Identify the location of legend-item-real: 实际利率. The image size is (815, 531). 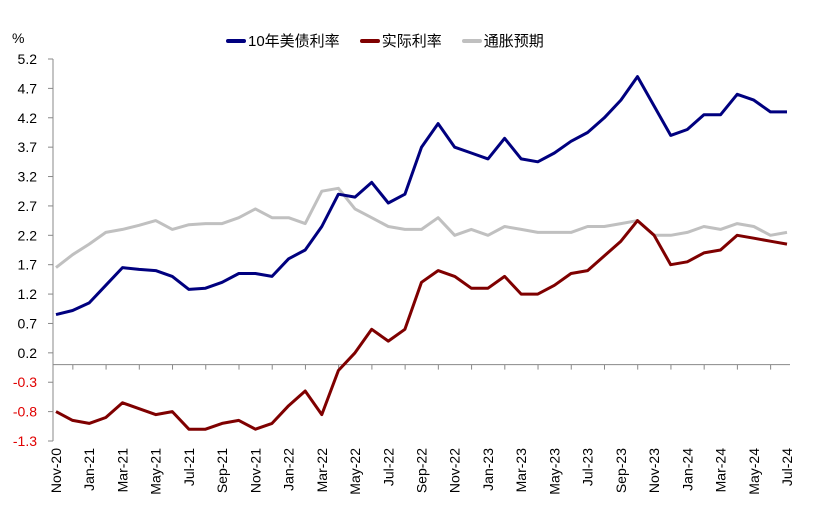
(400, 40).